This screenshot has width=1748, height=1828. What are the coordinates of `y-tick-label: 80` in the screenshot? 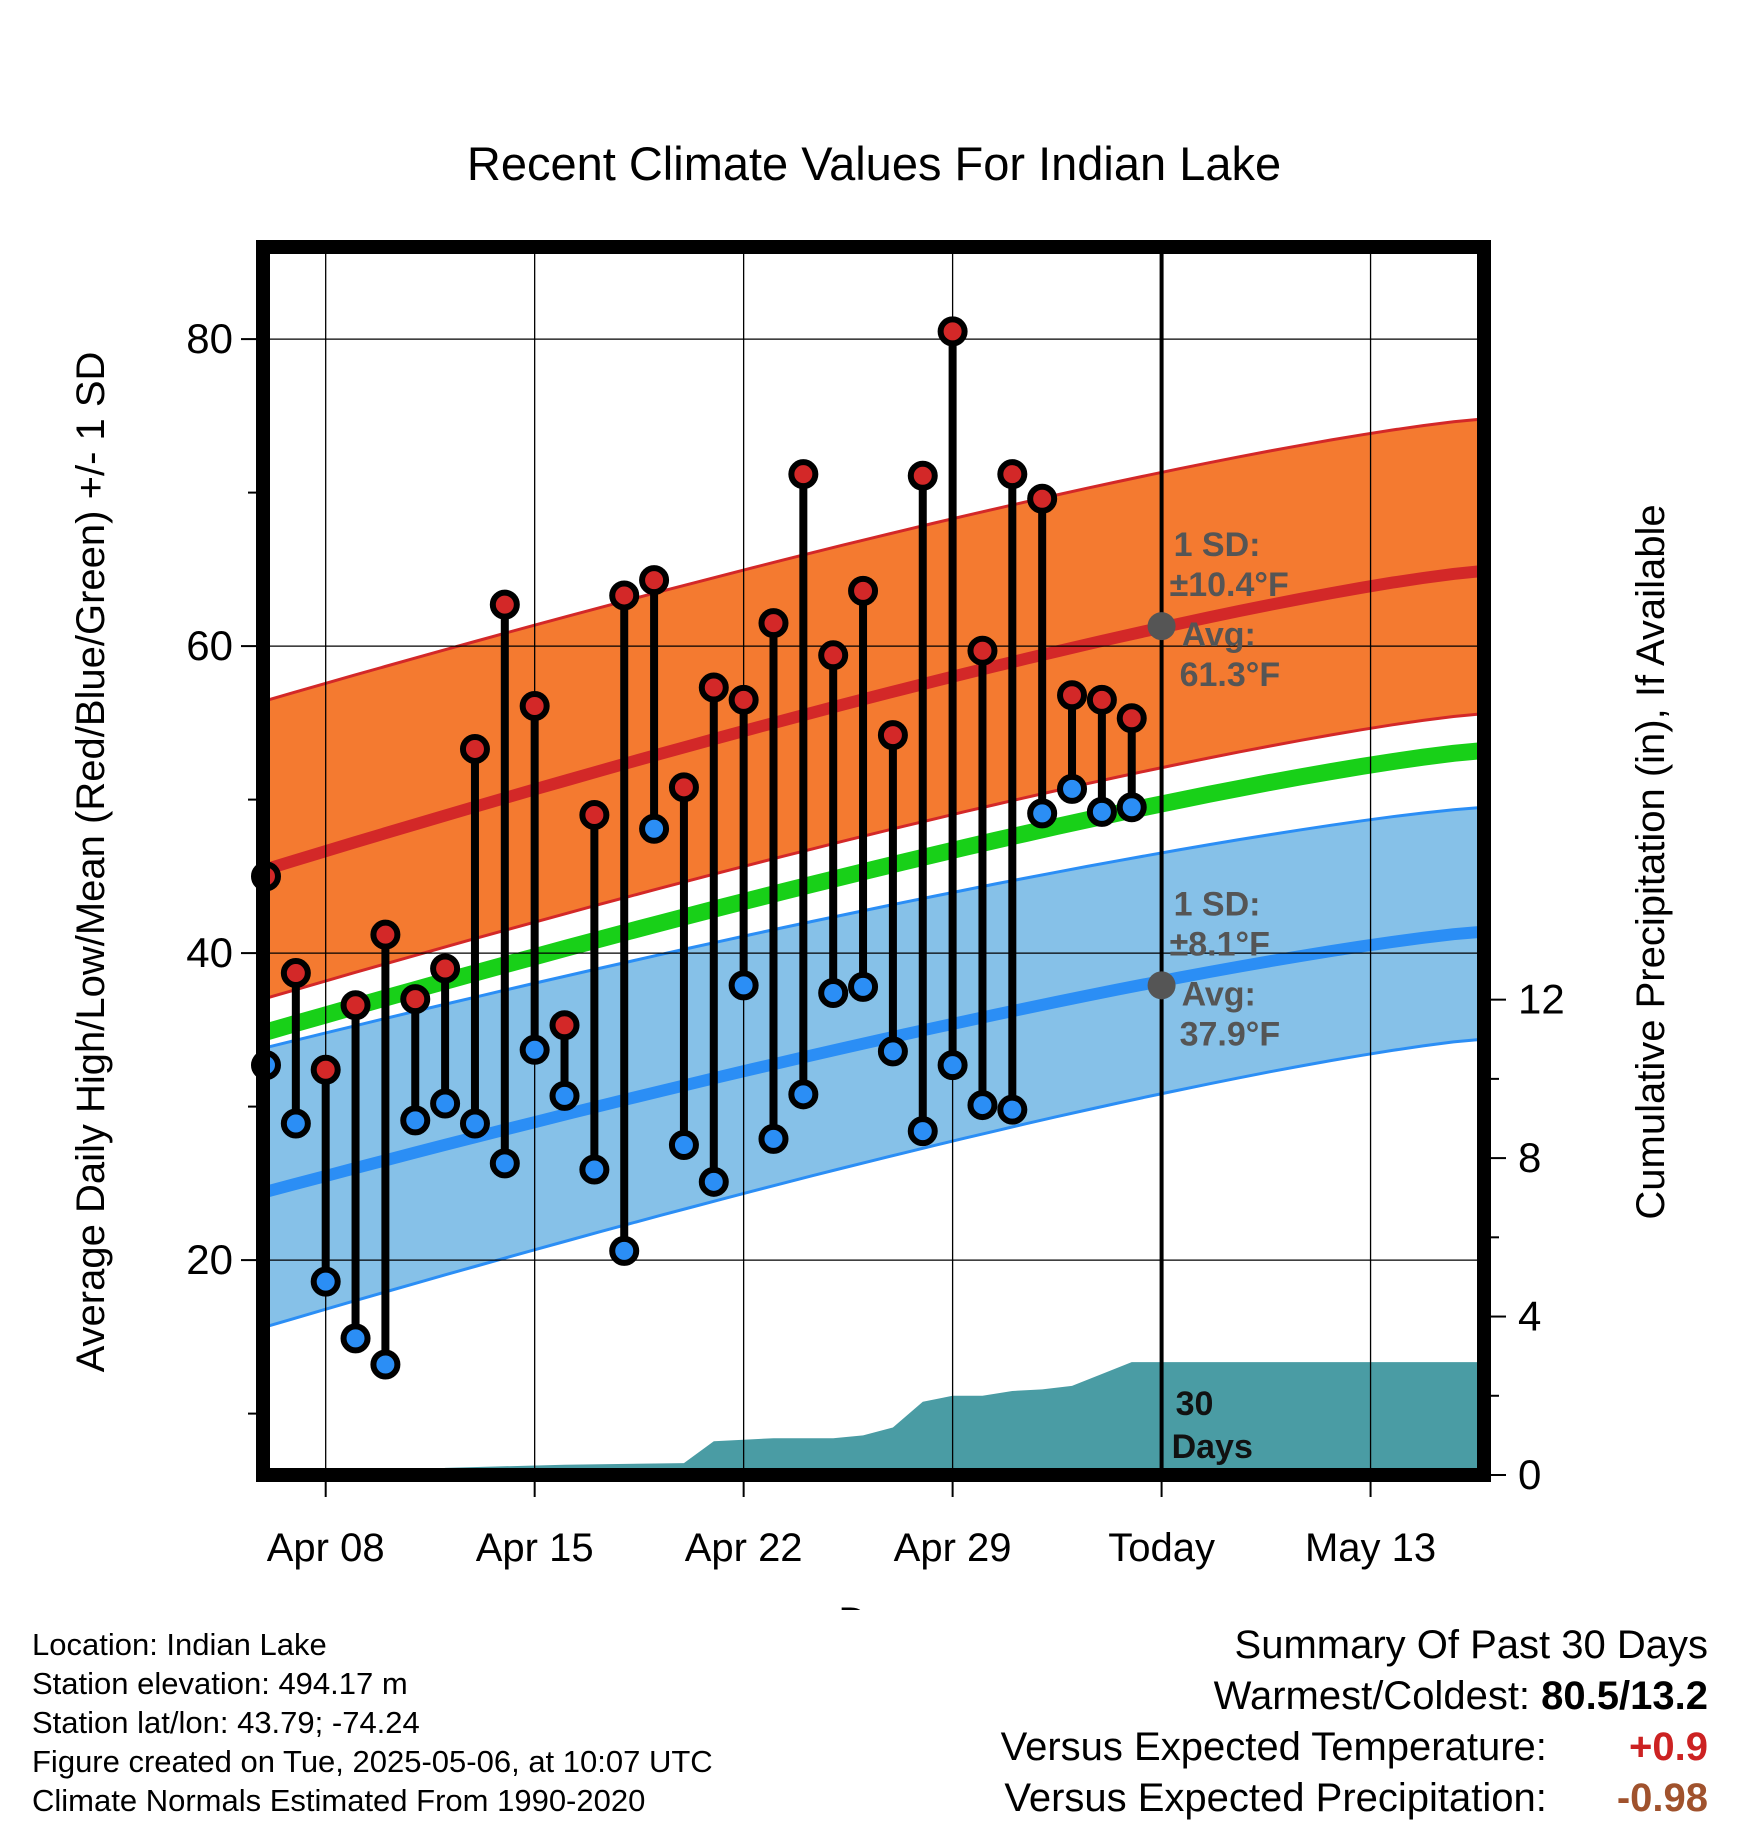 It's located at (209, 338).